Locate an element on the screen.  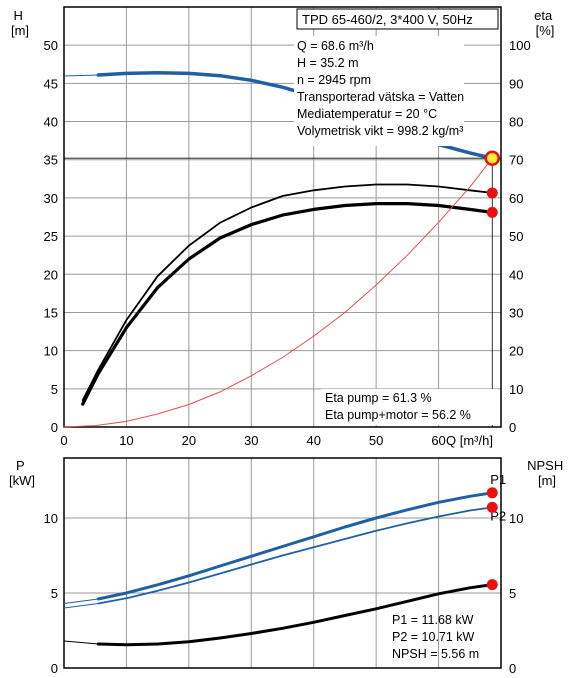
p-axis-title-line1: P is located at coordinates (20, 465).